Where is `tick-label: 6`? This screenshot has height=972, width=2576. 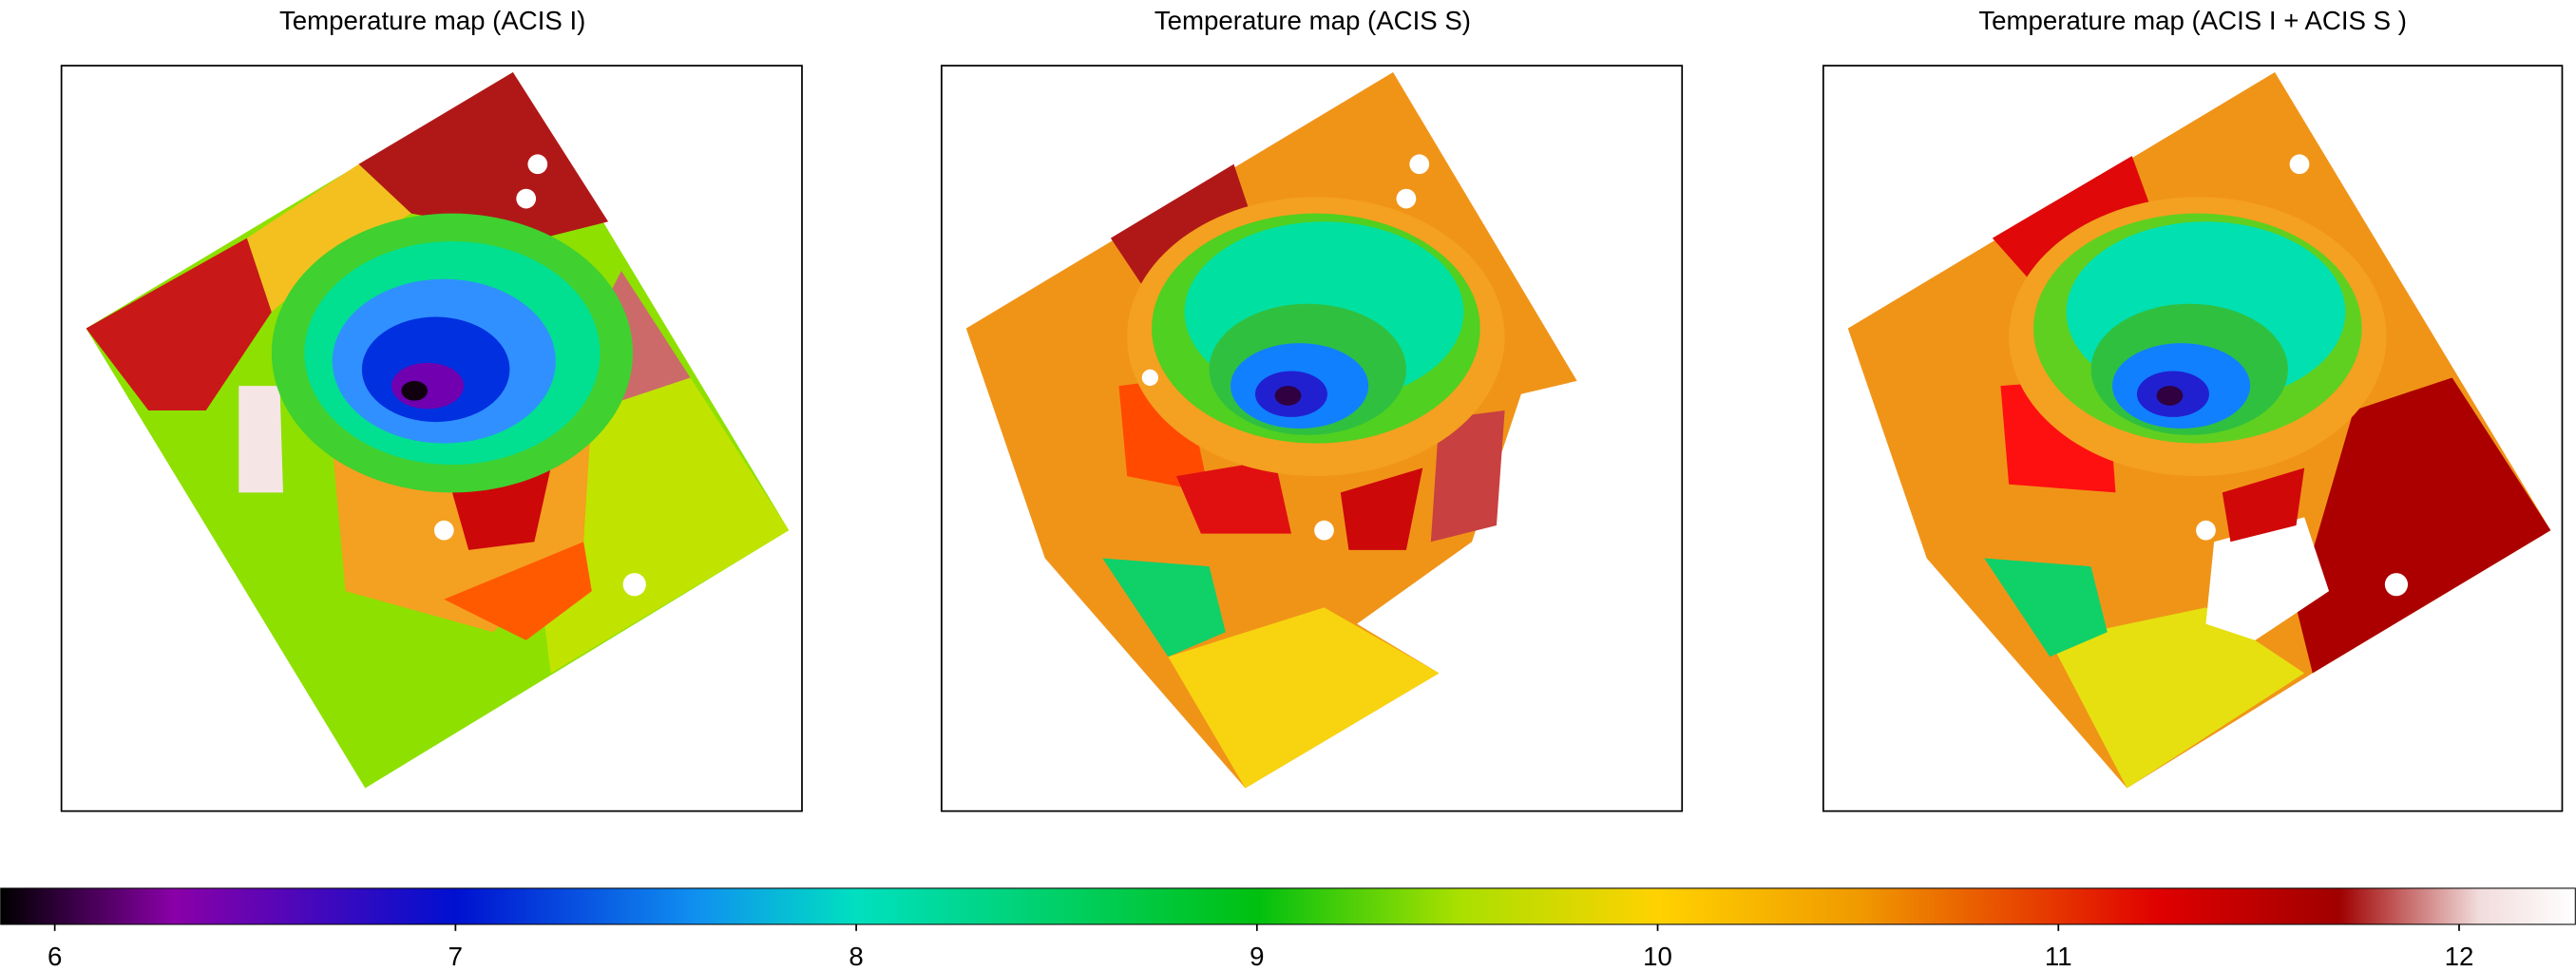 tick-label: 6 is located at coordinates (55, 957).